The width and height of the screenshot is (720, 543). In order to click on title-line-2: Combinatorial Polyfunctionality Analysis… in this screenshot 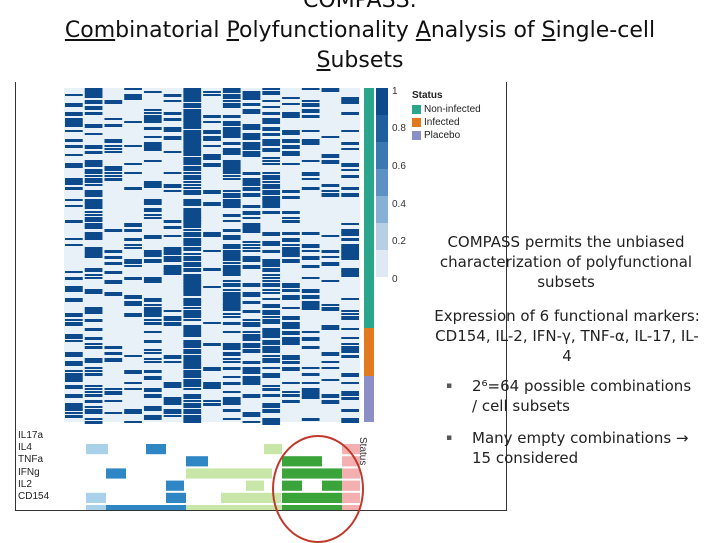, I will do `click(360, 30)`.